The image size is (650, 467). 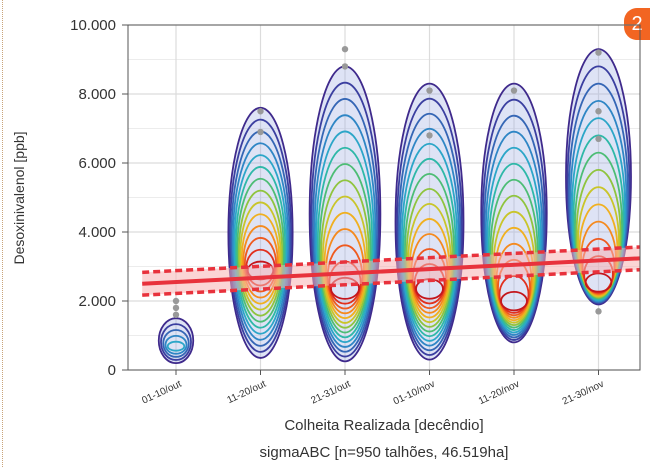 I want to click on x-tick-label: 21-31/out, so click(x=330, y=393).